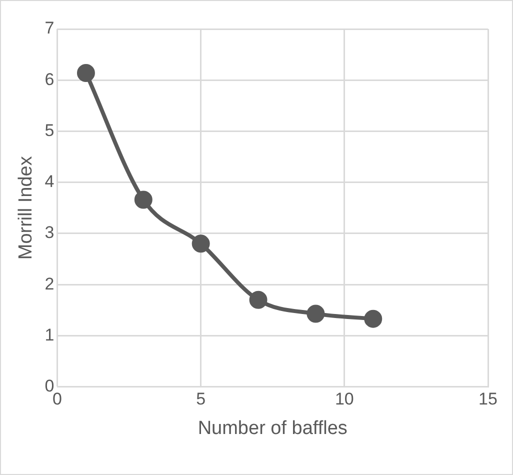 This screenshot has width=513, height=475. Describe the element at coordinates (201, 399) in the screenshot. I see `x-tick-label: 5` at that location.